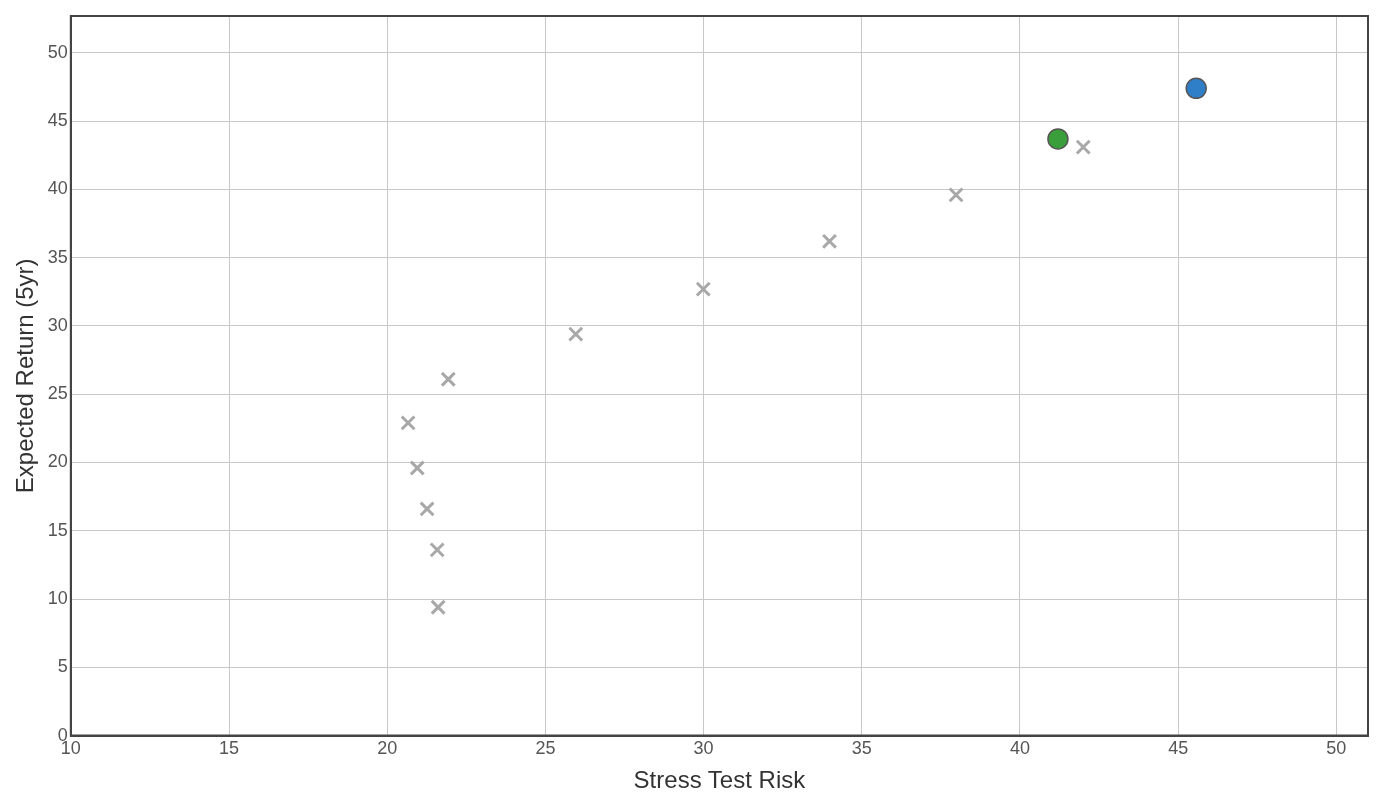 This screenshot has height=804, width=1380. Describe the element at coordinates (25, 376) in the screenshot. I see `y-axis-title: Expected Return (5yr)` at that location.